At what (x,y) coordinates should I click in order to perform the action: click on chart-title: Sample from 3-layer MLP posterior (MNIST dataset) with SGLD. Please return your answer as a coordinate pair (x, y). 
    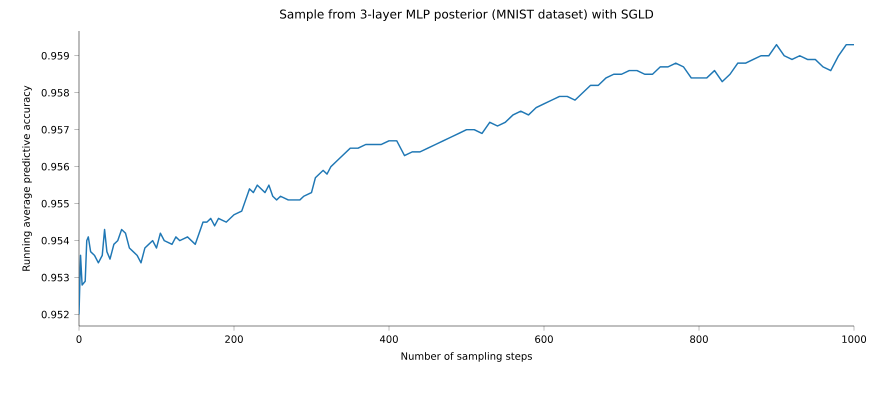
    Looking at the image, I should click on (467, 15).